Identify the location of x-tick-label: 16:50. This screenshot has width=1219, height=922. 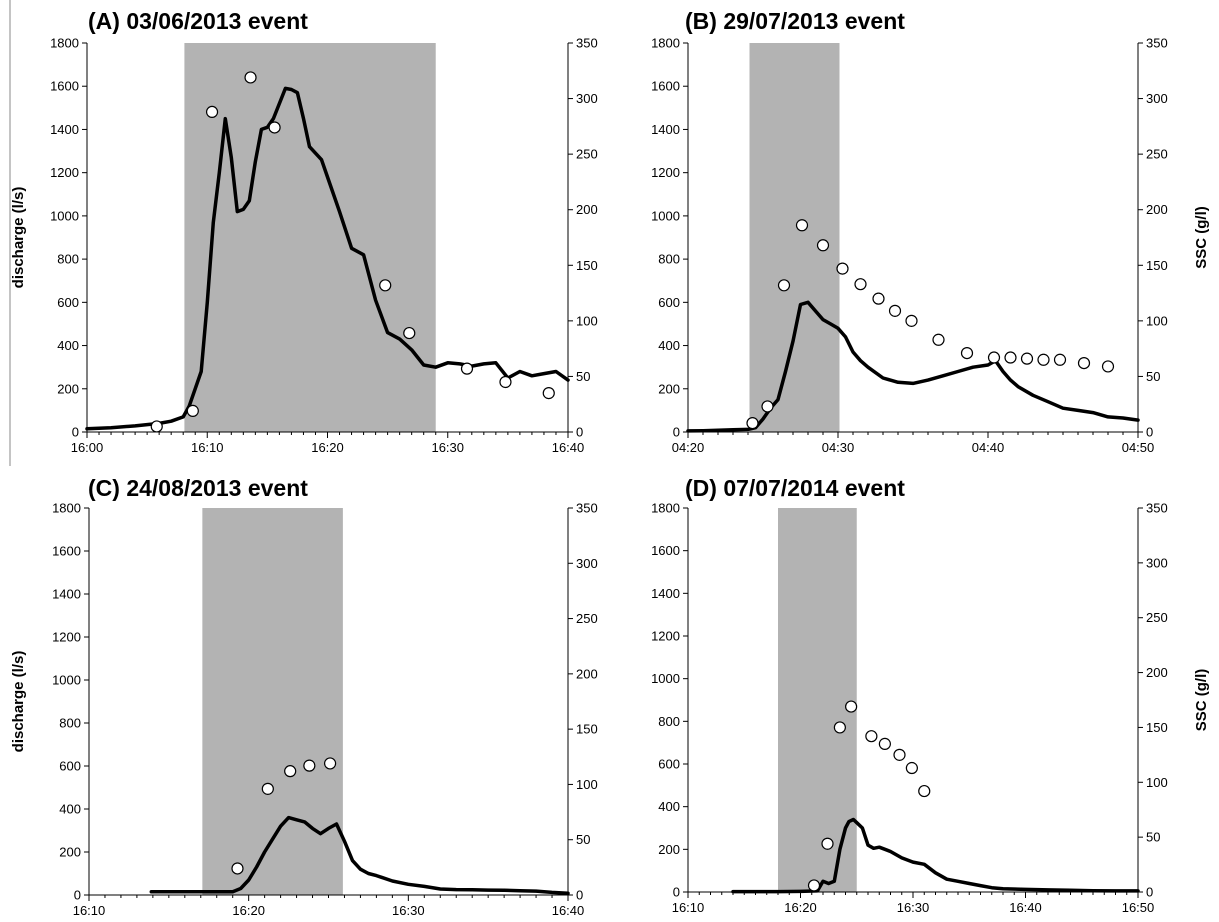
(1138, 907).